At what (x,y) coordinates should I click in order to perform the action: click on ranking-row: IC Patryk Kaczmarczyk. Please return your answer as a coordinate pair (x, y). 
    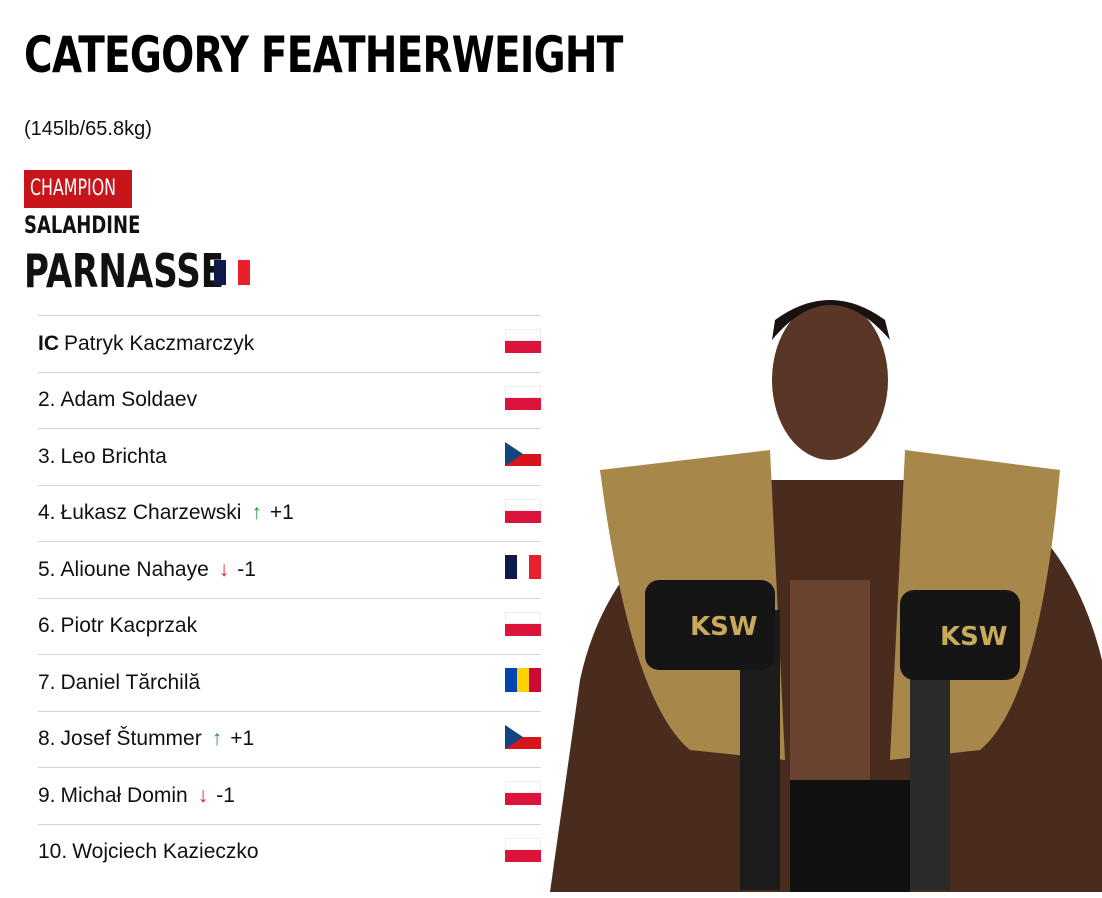
    Looking at the image, I should click on (289, 343).